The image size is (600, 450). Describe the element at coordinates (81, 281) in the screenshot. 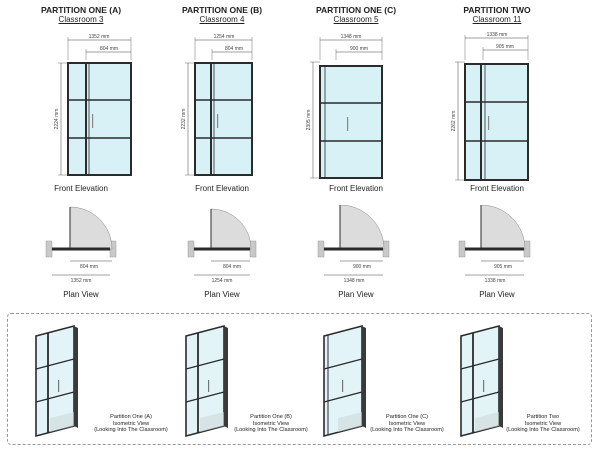

I see `plan-overall-width-label: 1352 mm` at that location.